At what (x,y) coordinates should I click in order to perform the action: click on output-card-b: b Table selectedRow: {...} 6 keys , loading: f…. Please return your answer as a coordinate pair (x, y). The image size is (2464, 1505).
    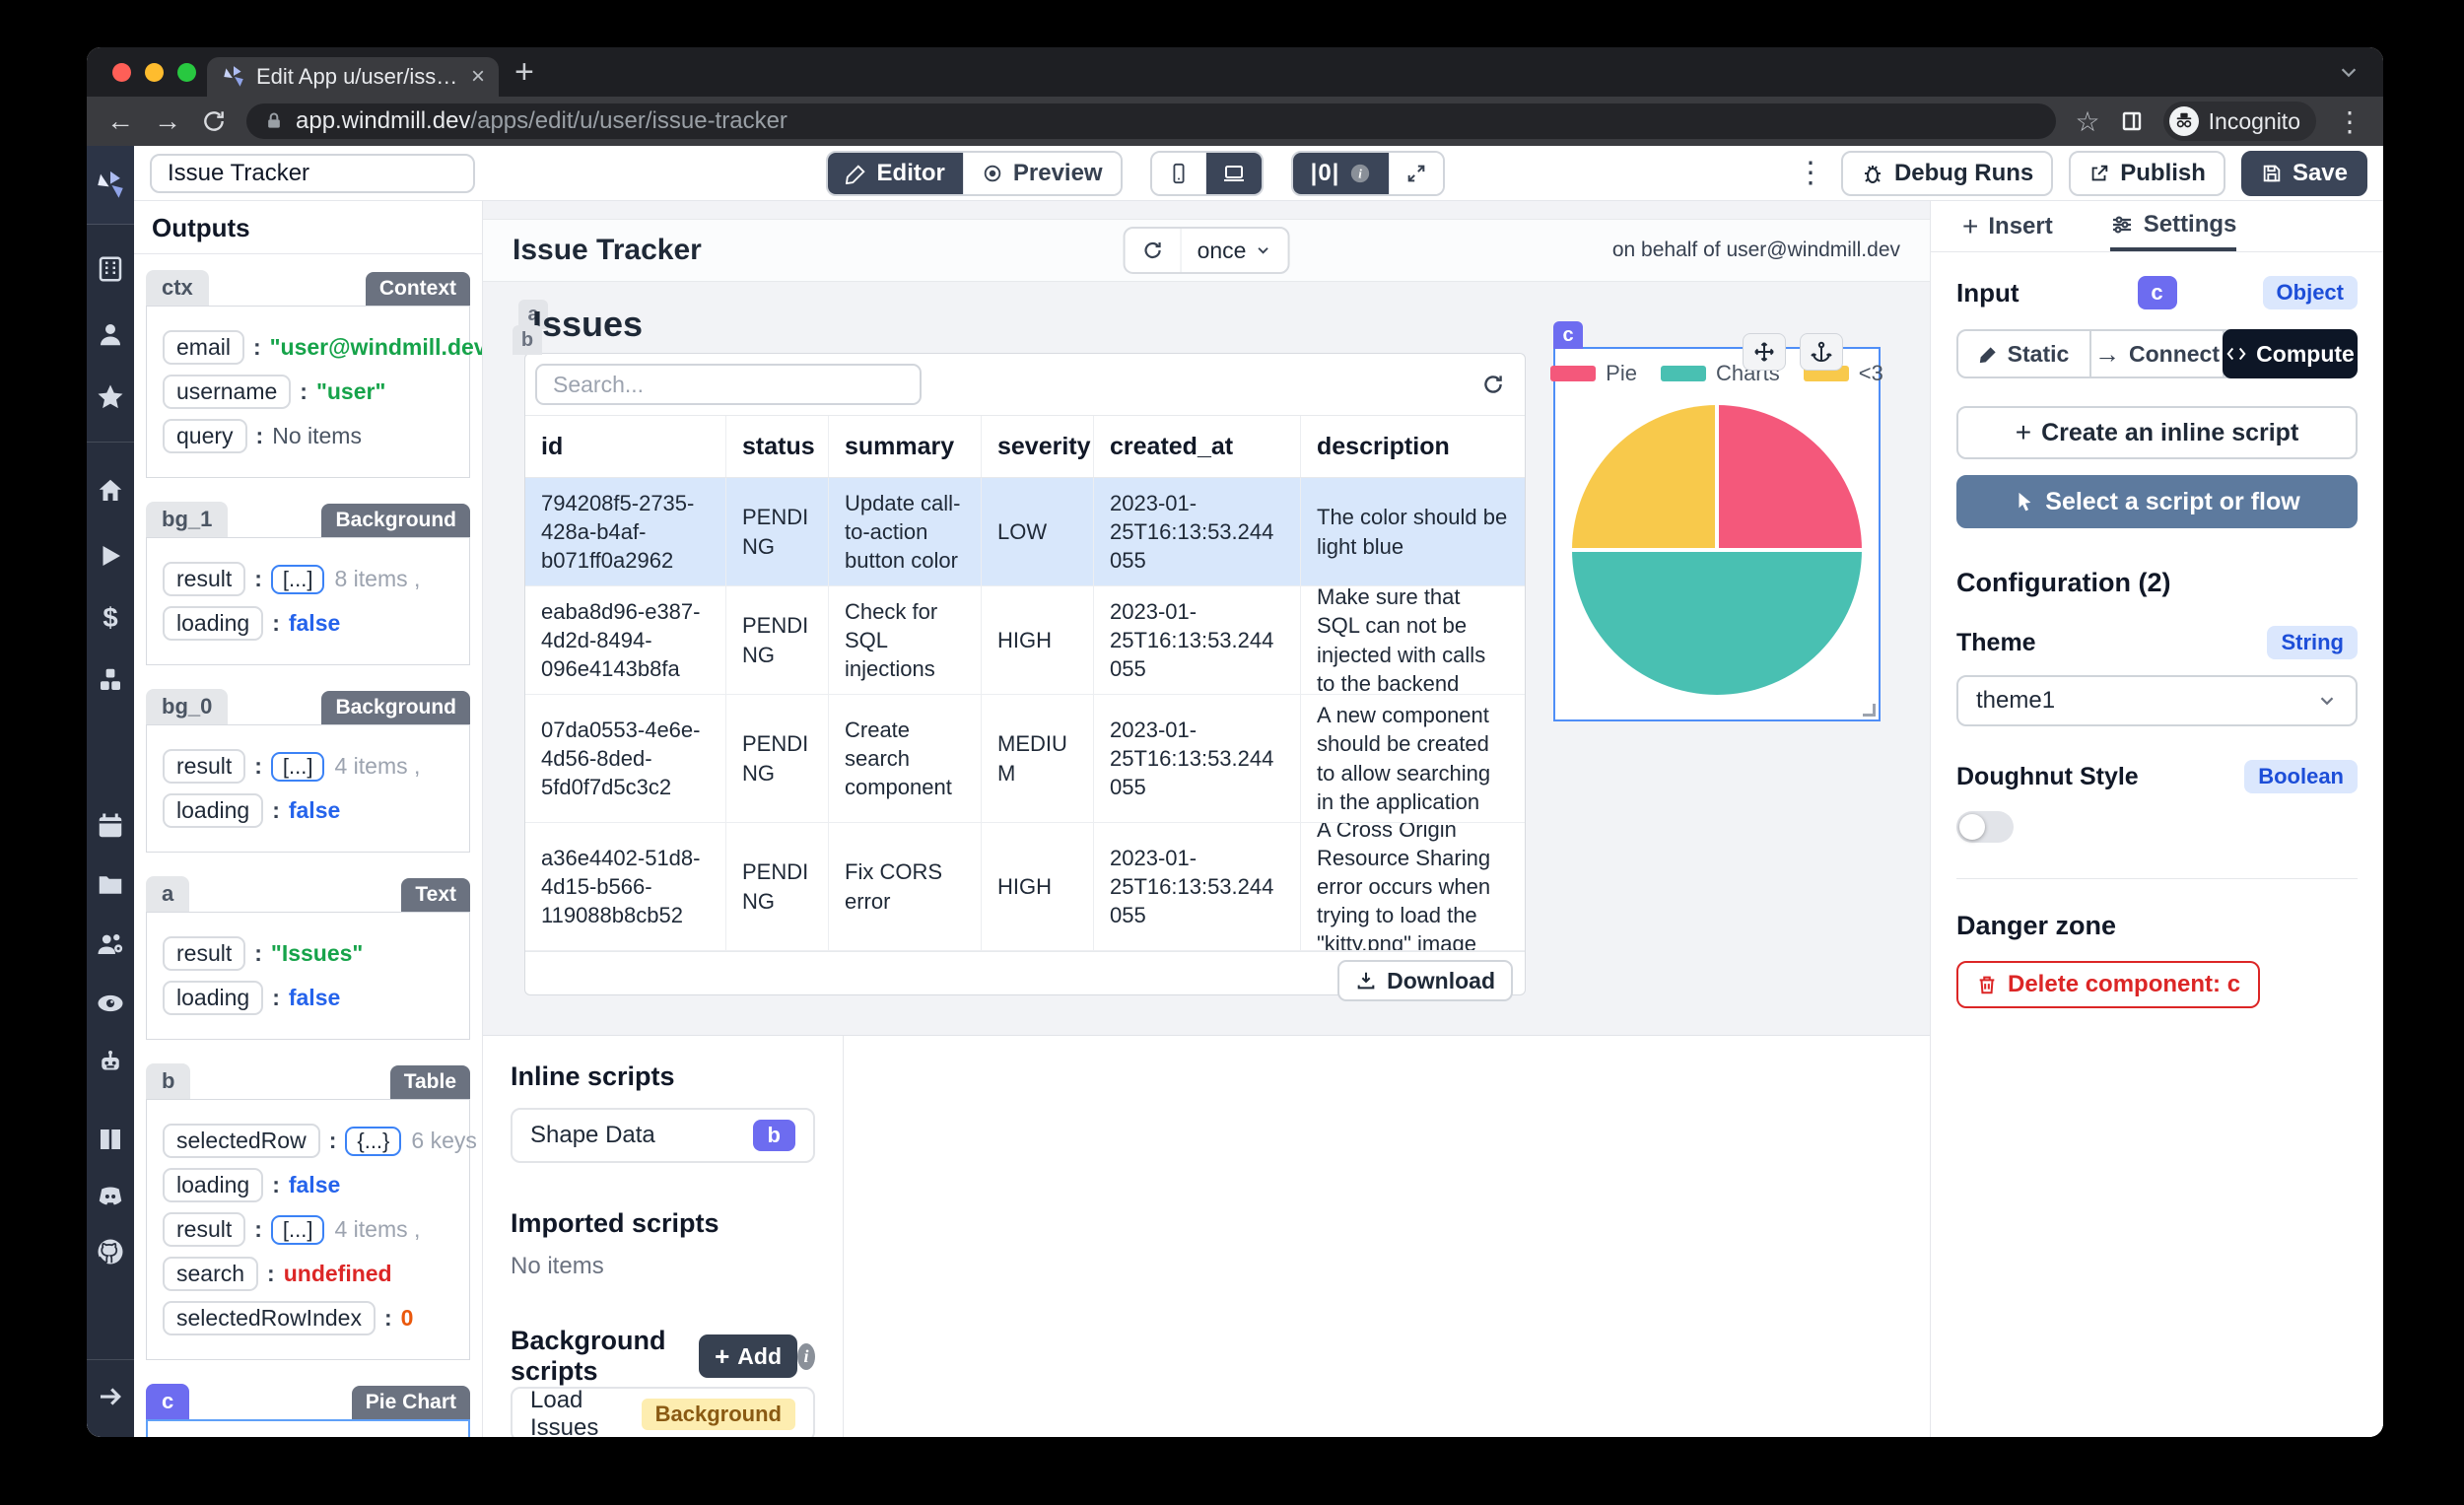
    Looking at the image, I should click on (314, 1211).